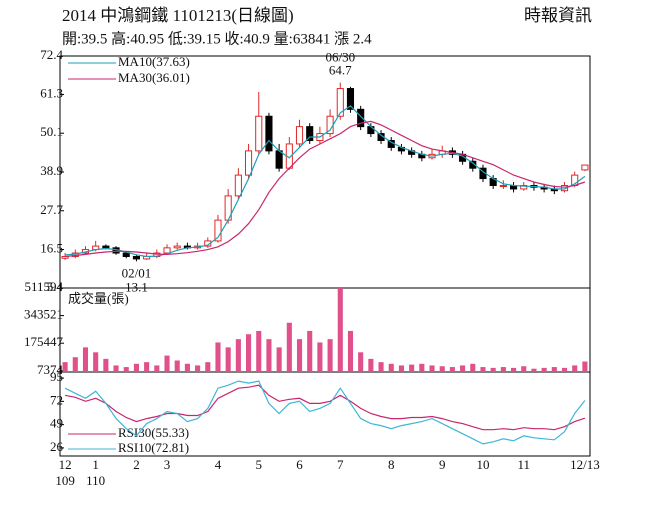 This screenshot has width=656, height=506. What do you see at coordinates (51, 54) in the screenshot?
I see `y-tick-label: 72.4` at bounding box center [51, 54].